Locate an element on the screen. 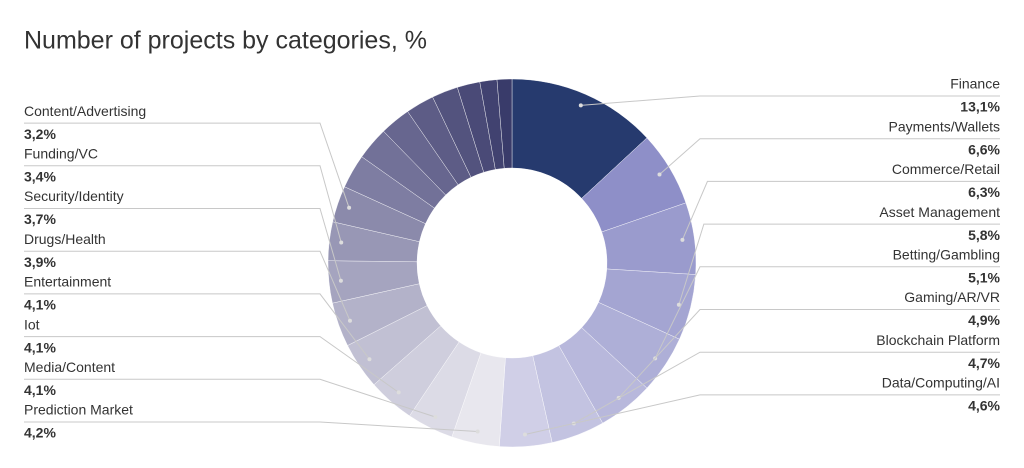 Image resolution: width=1024 pixels, height=468 pixels. value-label: 4,7% is located at coordinates (984, 363).